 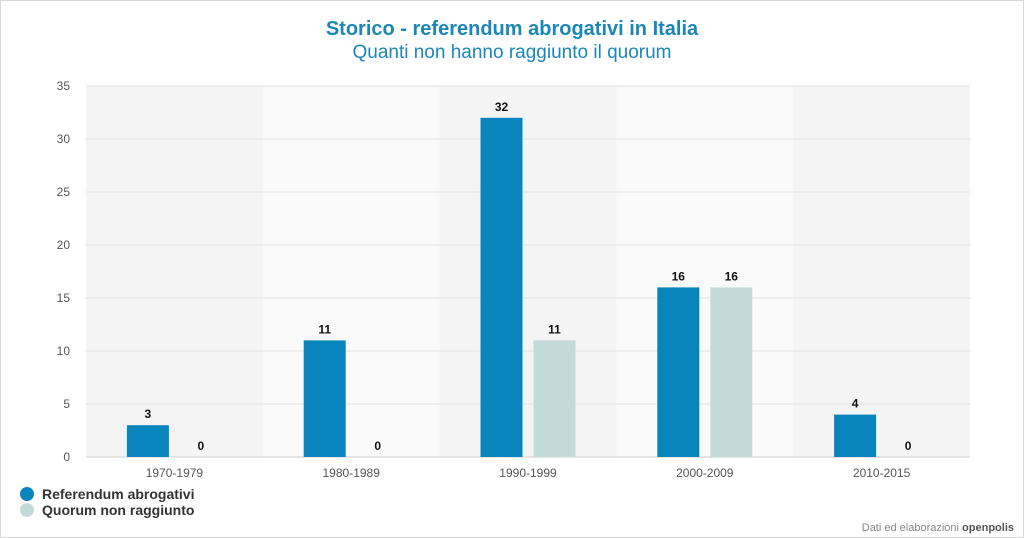 What do you see at coordinates (64, 245) in the screenshot?
I see `y-tick-label: 20` at bounding box center [64, 245].